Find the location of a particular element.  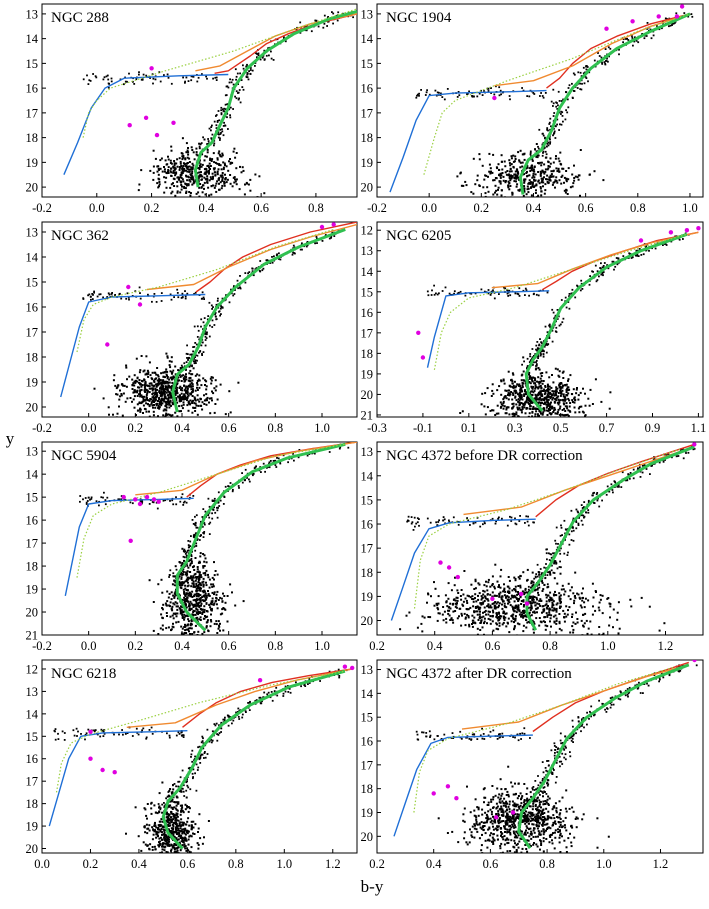

plot-area is located at coordinates (541, 102).